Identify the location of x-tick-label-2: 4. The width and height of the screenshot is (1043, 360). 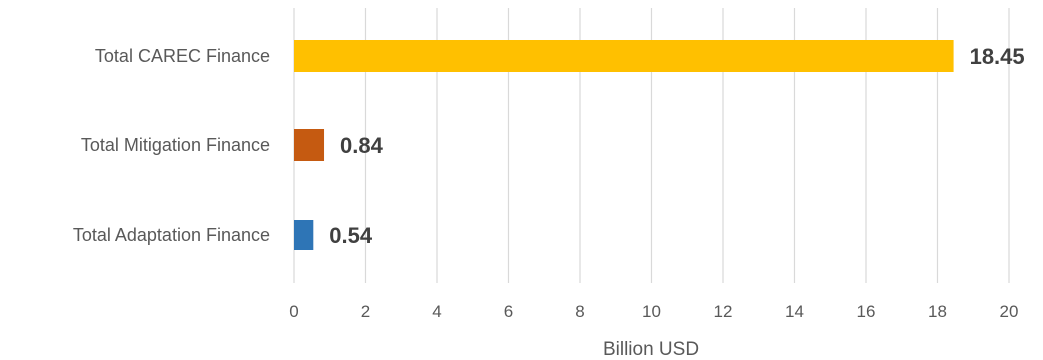
(436, 311).